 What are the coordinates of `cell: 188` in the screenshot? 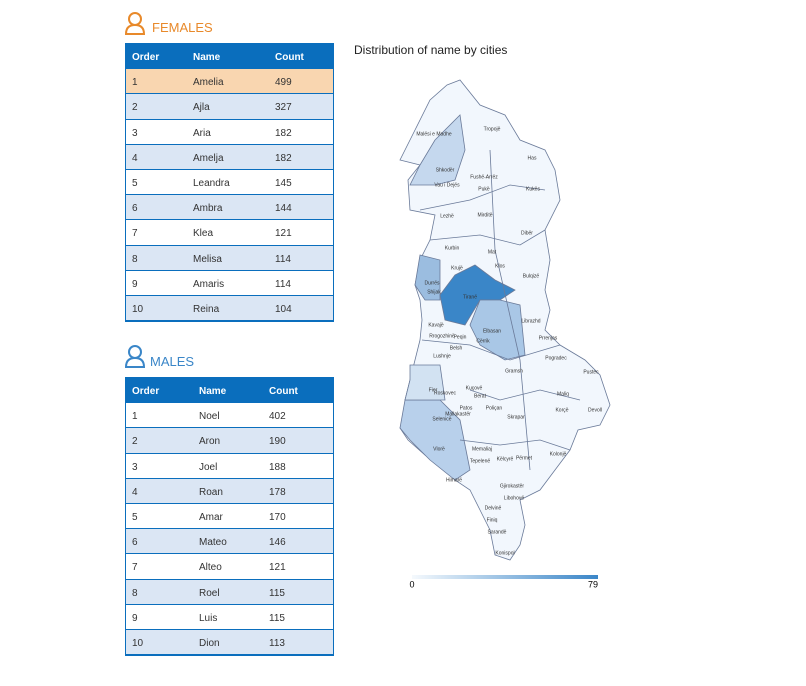 It's located at (277, 467).